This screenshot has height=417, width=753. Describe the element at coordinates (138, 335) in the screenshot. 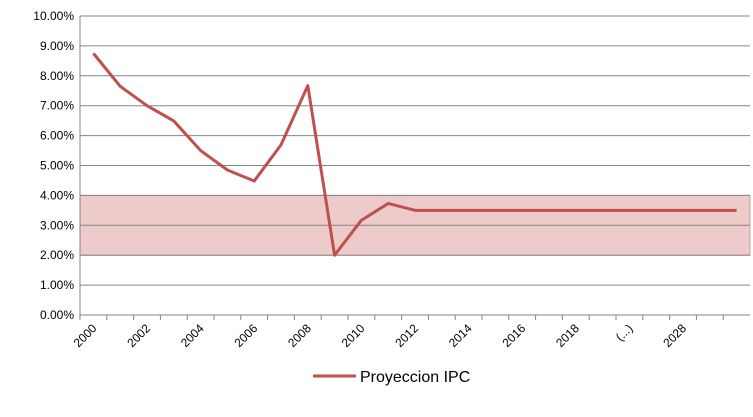

I see `x-tick-label: 2002` at that location.